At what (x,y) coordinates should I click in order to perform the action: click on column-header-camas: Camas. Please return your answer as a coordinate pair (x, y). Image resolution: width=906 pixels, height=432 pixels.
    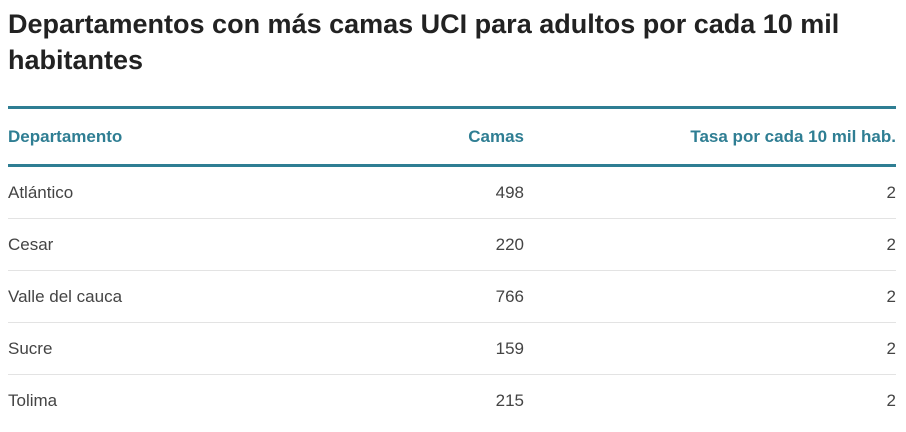
    Looking at the image, I should click on (496, 136).